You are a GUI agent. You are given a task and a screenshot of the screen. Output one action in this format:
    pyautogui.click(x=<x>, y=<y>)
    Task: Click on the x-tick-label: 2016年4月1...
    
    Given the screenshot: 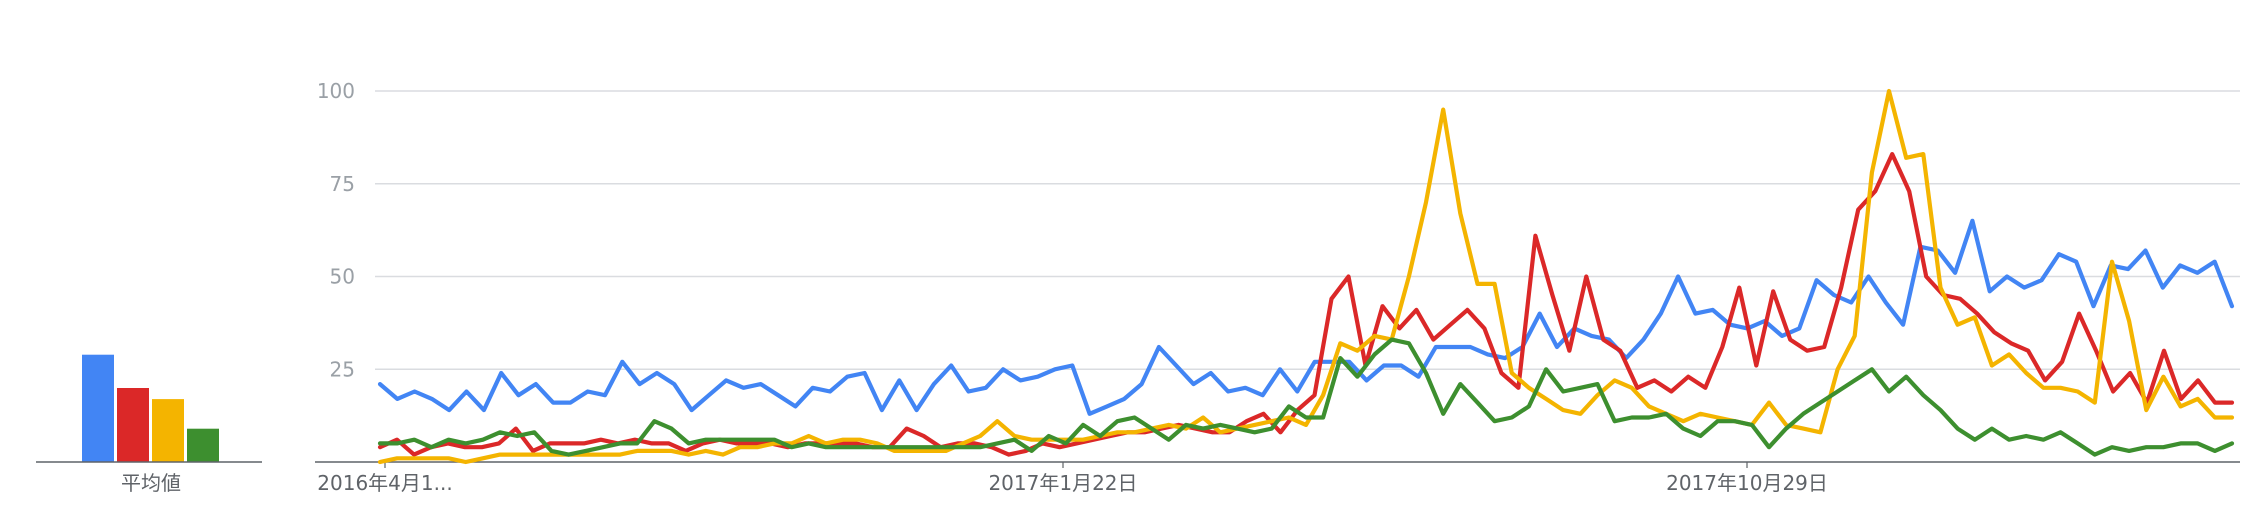 What is the action you would take?
    pyautogui.click(x=384, y=483)
    